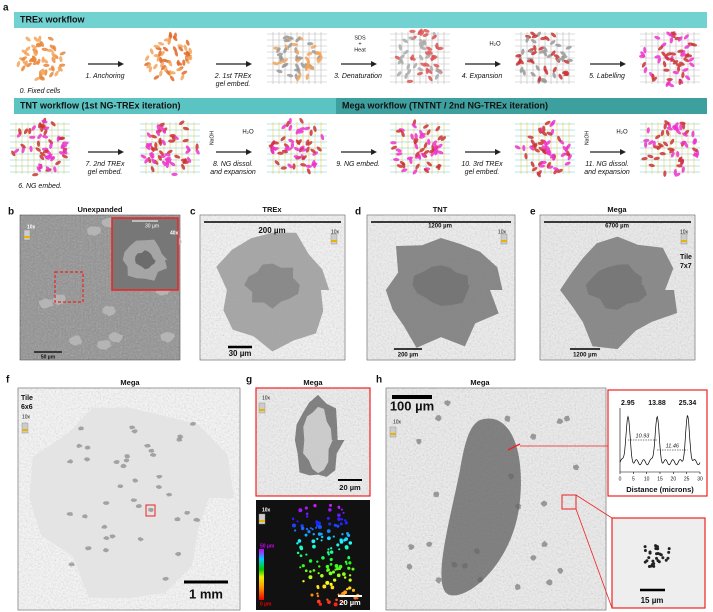 Image resolution: width=713 pixels, height=612 pixels. I want to click on callout, so click(594, 558).